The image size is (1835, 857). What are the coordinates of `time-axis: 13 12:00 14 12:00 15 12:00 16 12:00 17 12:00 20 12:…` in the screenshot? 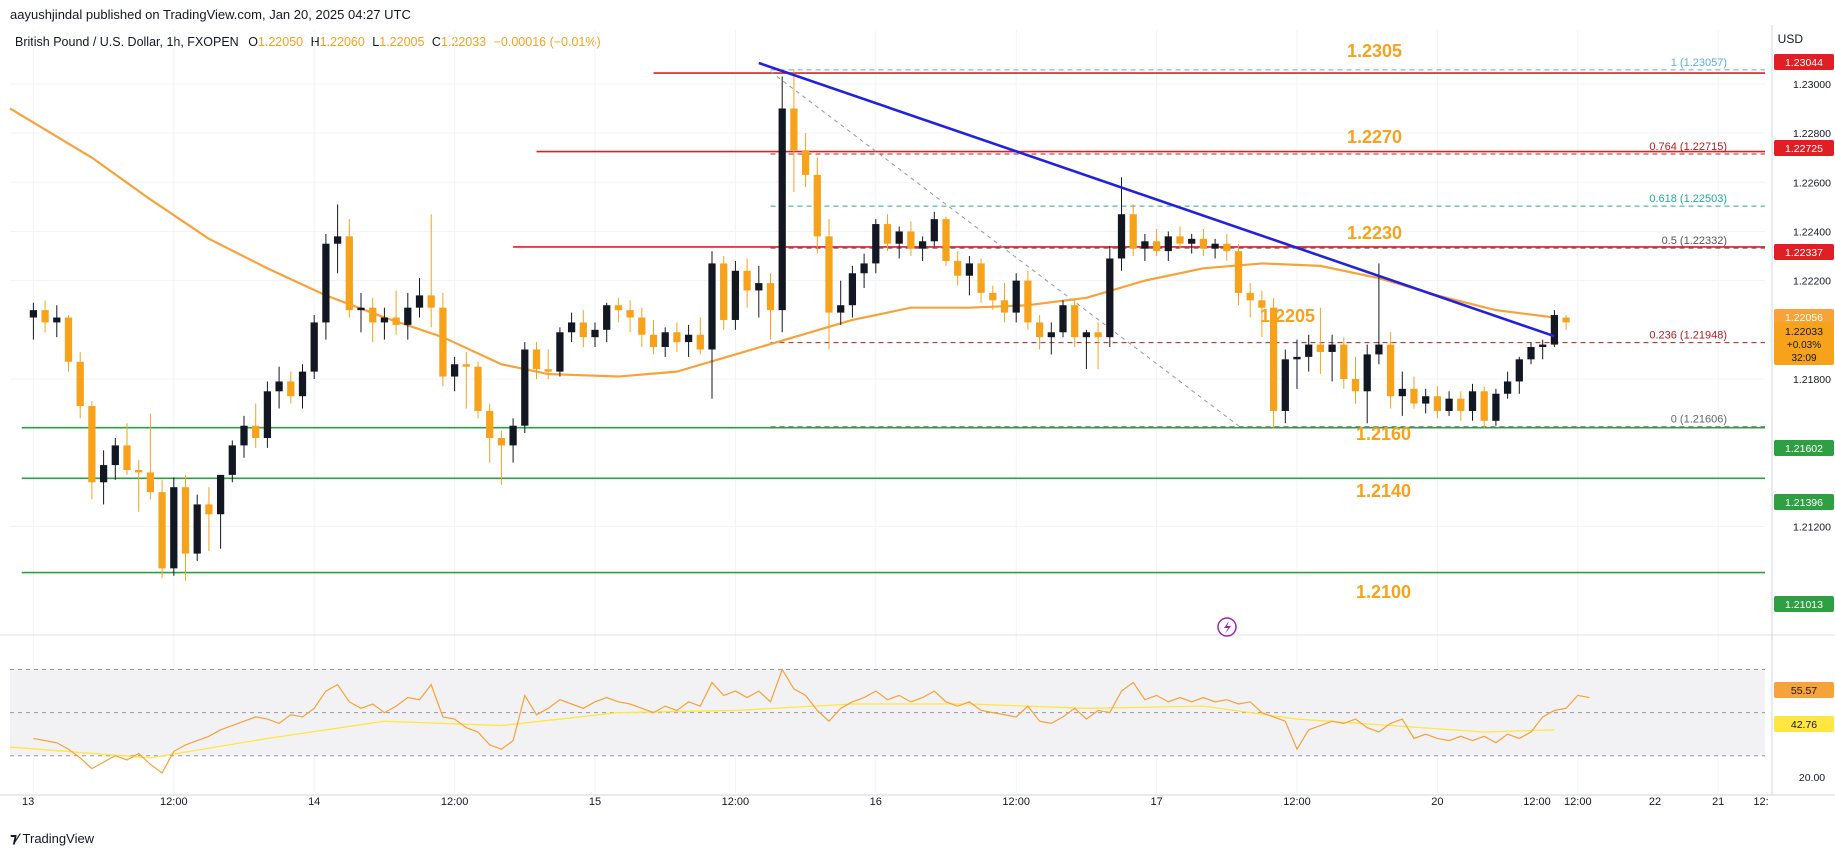 It's located at (895, 802).